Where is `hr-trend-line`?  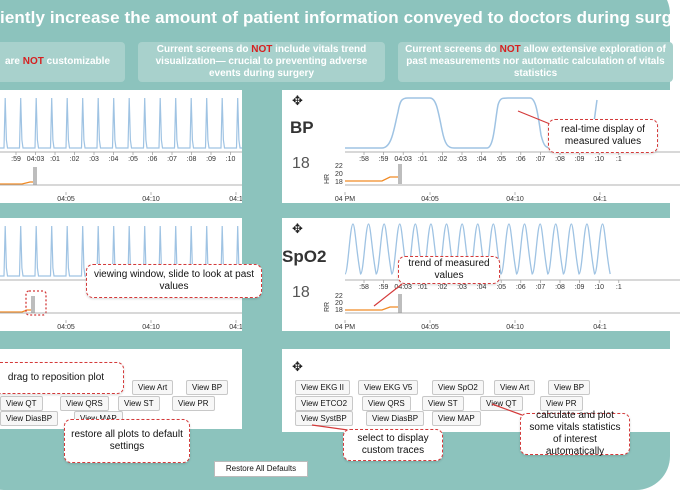
hr-trend-line is located at coordinates (371, 179).